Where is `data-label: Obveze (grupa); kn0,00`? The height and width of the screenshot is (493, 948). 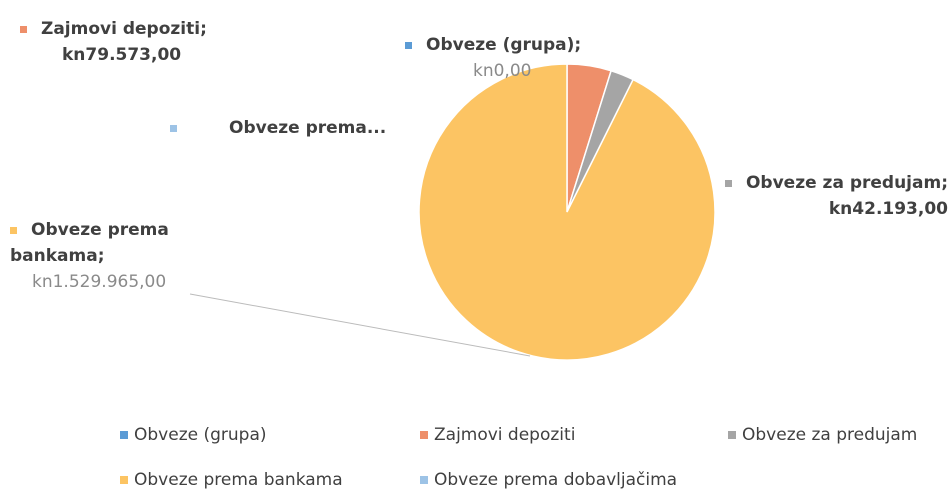 data-label: Obveze (grupa); kn0,00 is located at coordinates (515, 58).